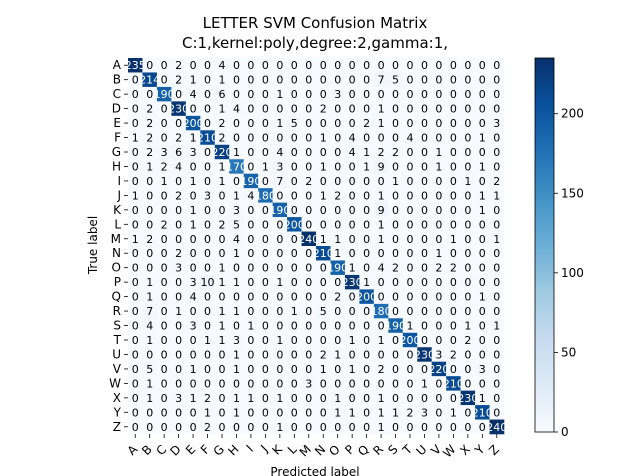  I want to click on x-tick-label: J, so click(263, 448).